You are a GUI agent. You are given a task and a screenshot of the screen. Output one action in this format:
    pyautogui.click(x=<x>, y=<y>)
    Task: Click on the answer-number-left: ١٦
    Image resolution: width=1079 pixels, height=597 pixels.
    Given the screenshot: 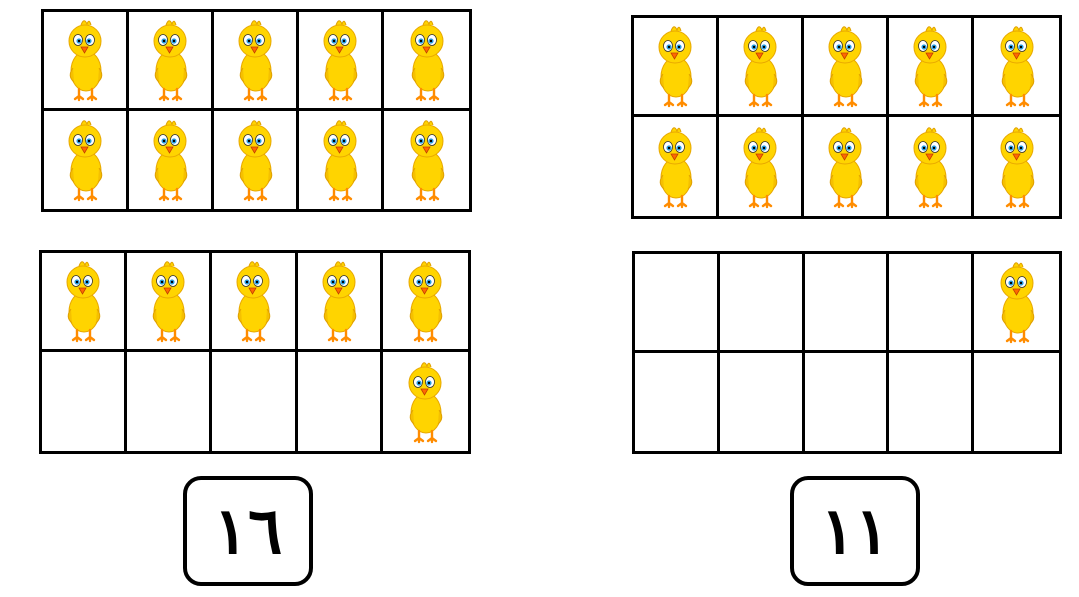 What is the action you would take?
    pyautogui.click(x=248, y=531)
    